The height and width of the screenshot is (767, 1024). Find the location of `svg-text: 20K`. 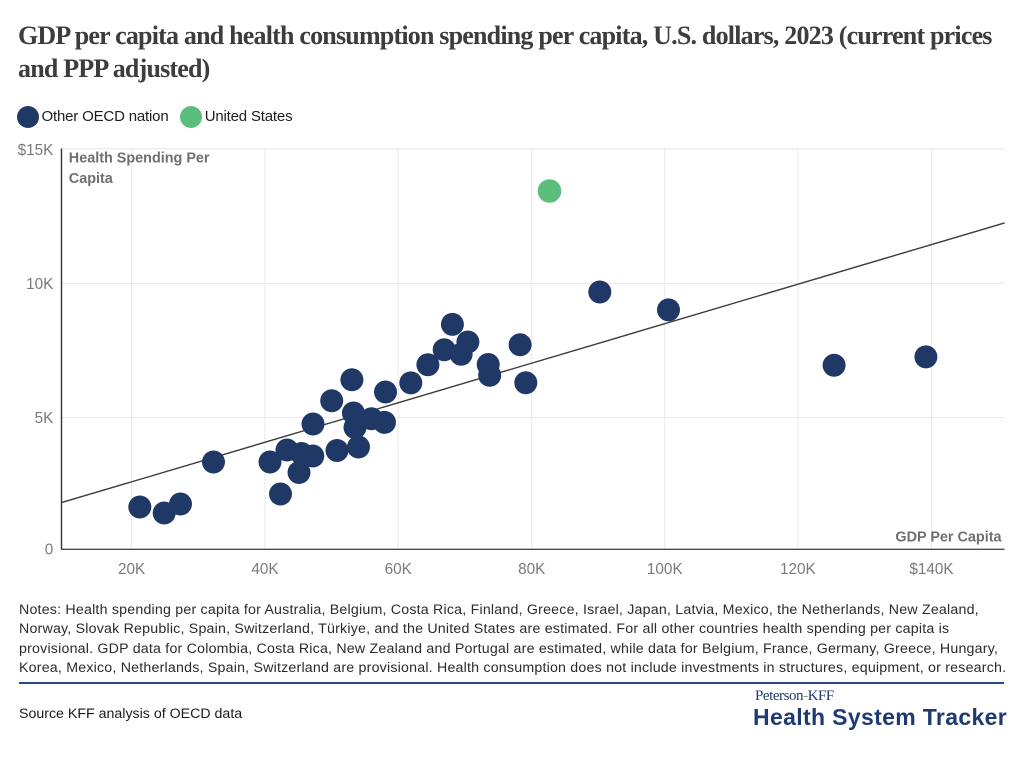

svg-text: 20K is located at coordinates (132, 569).